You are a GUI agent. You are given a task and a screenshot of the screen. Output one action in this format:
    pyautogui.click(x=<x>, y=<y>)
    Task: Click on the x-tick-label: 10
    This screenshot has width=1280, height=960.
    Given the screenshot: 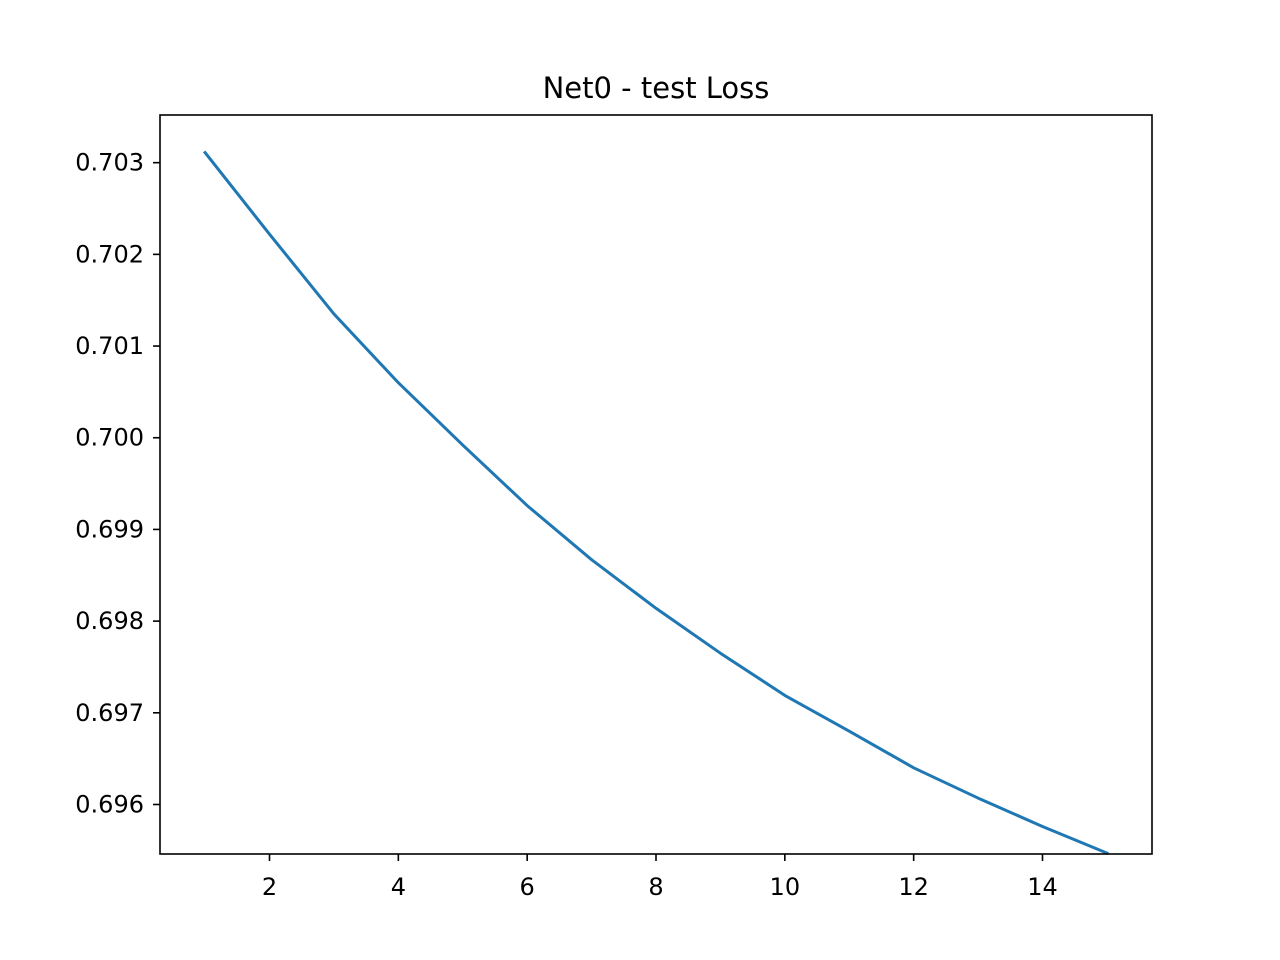 What is the action you would take?
    pyautogui.click(x=785, y=887)
    